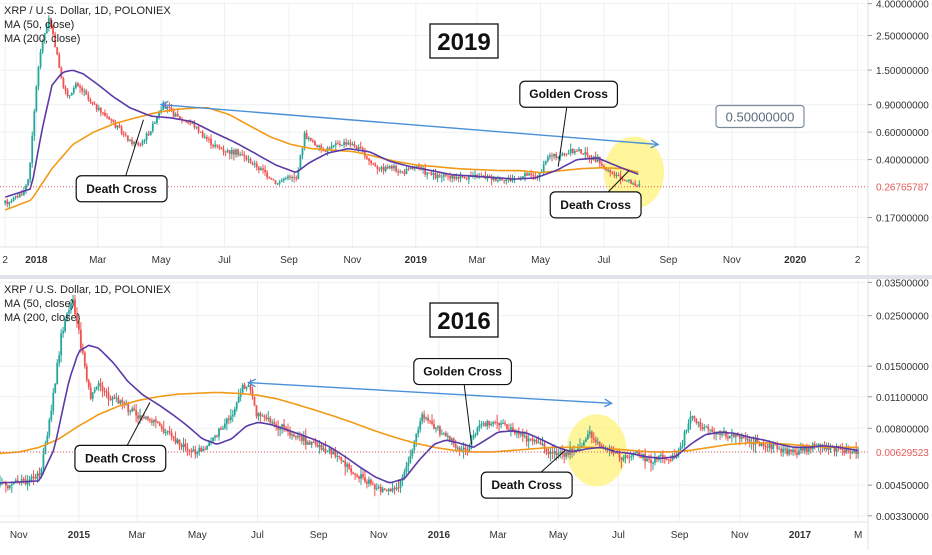 The image size is (932, 555). Describe the element at coordinates (466, 277) in the screenshot. I see `panel-divider` at that location.